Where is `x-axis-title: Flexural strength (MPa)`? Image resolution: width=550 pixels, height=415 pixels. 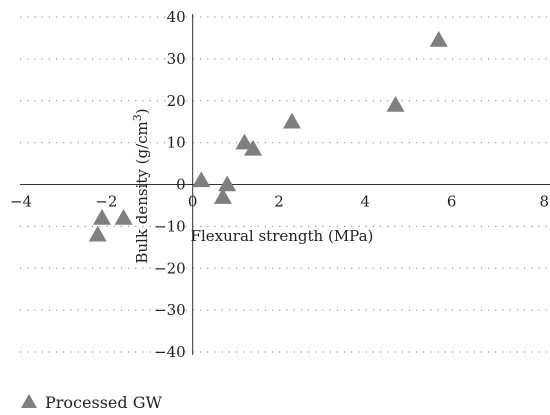 x-axis-title: Flexural strength (MPa) is located at coordinates (282, 236).